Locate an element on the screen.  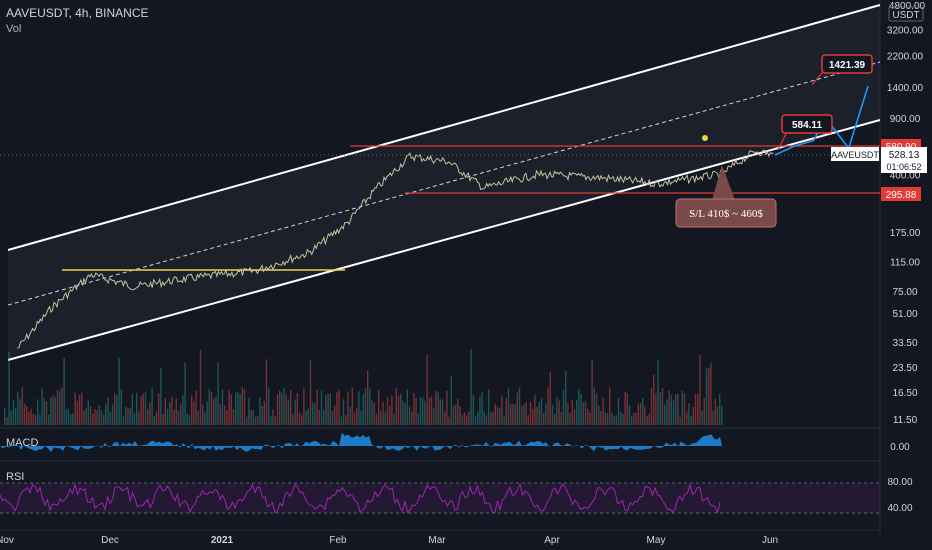
time-tick-label: Jun is located at coordinates (770, 540).